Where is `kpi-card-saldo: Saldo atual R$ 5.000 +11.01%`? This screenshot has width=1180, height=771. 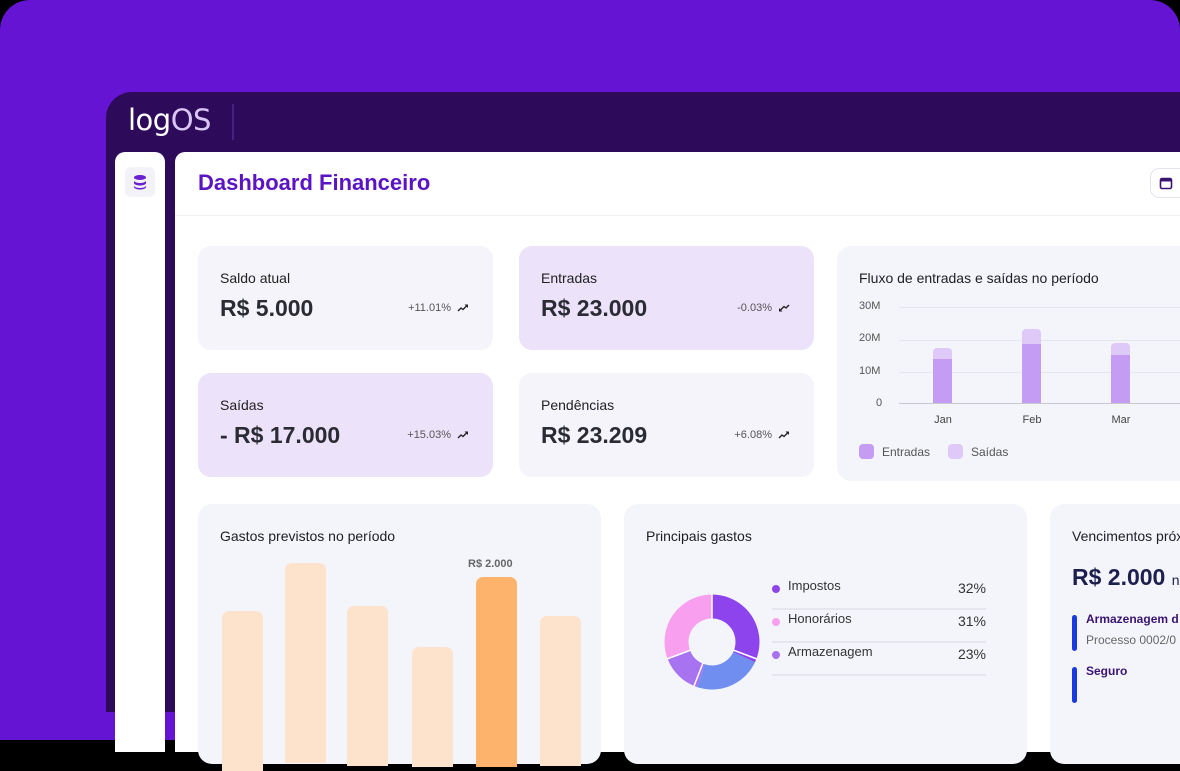
kpi-card-saldo: Saldo atual R$ 5.000 +11.01% is located at coordinates (345, 298).